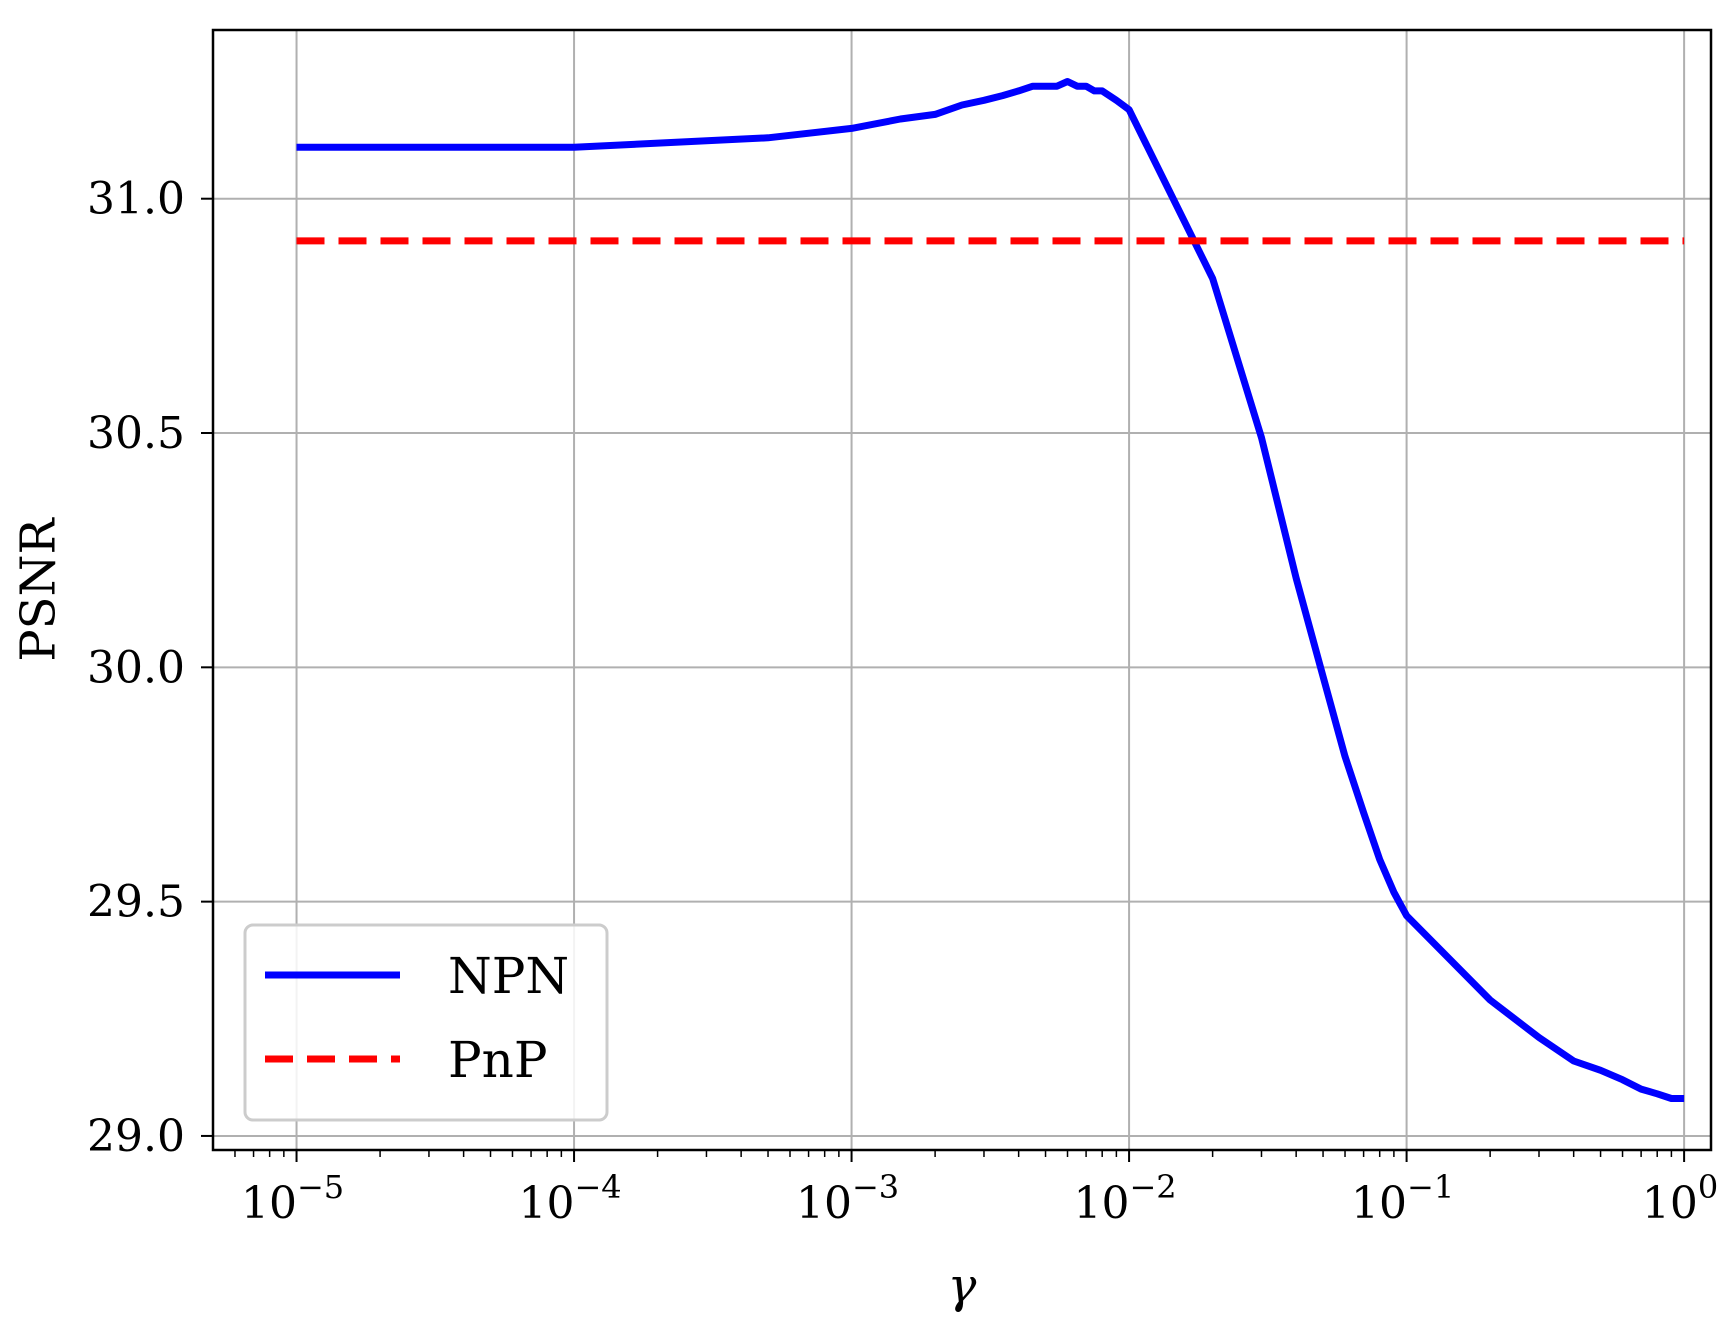  I want to click on y-tick-label: 30.0, so click(136, 667).